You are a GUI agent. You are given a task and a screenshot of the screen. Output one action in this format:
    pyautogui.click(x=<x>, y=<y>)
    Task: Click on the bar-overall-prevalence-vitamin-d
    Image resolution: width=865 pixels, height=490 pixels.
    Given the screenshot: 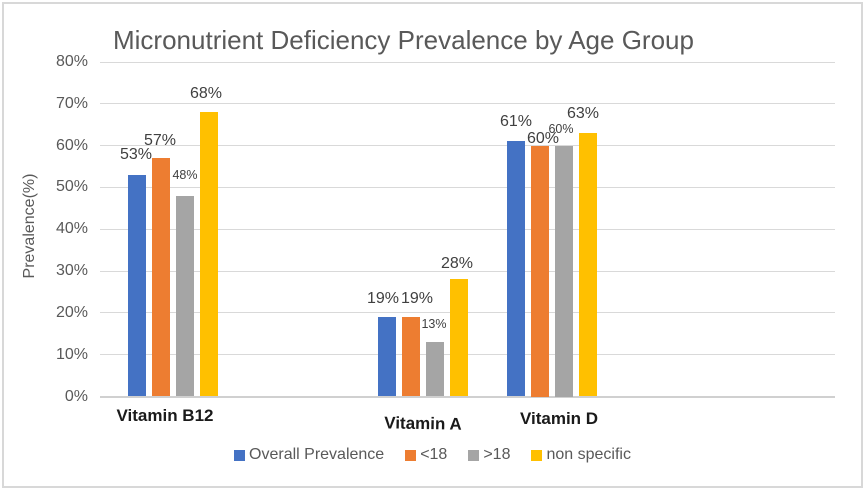 What is the action you would take?
    pyautogui.click(x=516, y=269)
    